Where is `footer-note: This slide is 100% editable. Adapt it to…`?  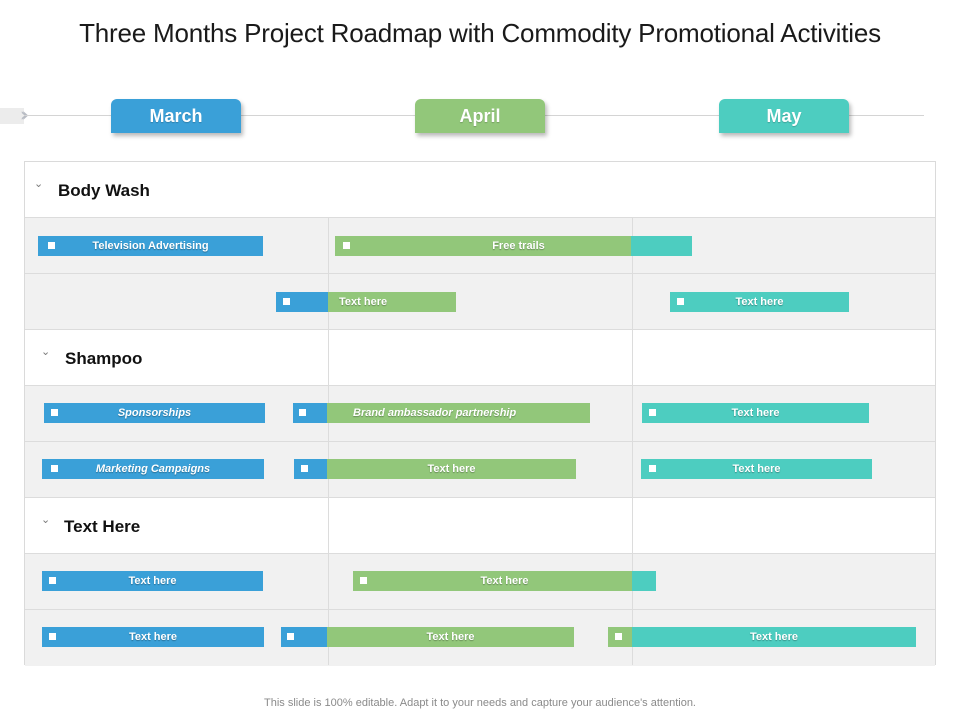 footer-note: This slide is 100% editable. Adapt it to… is located at coordinates (480, 703).